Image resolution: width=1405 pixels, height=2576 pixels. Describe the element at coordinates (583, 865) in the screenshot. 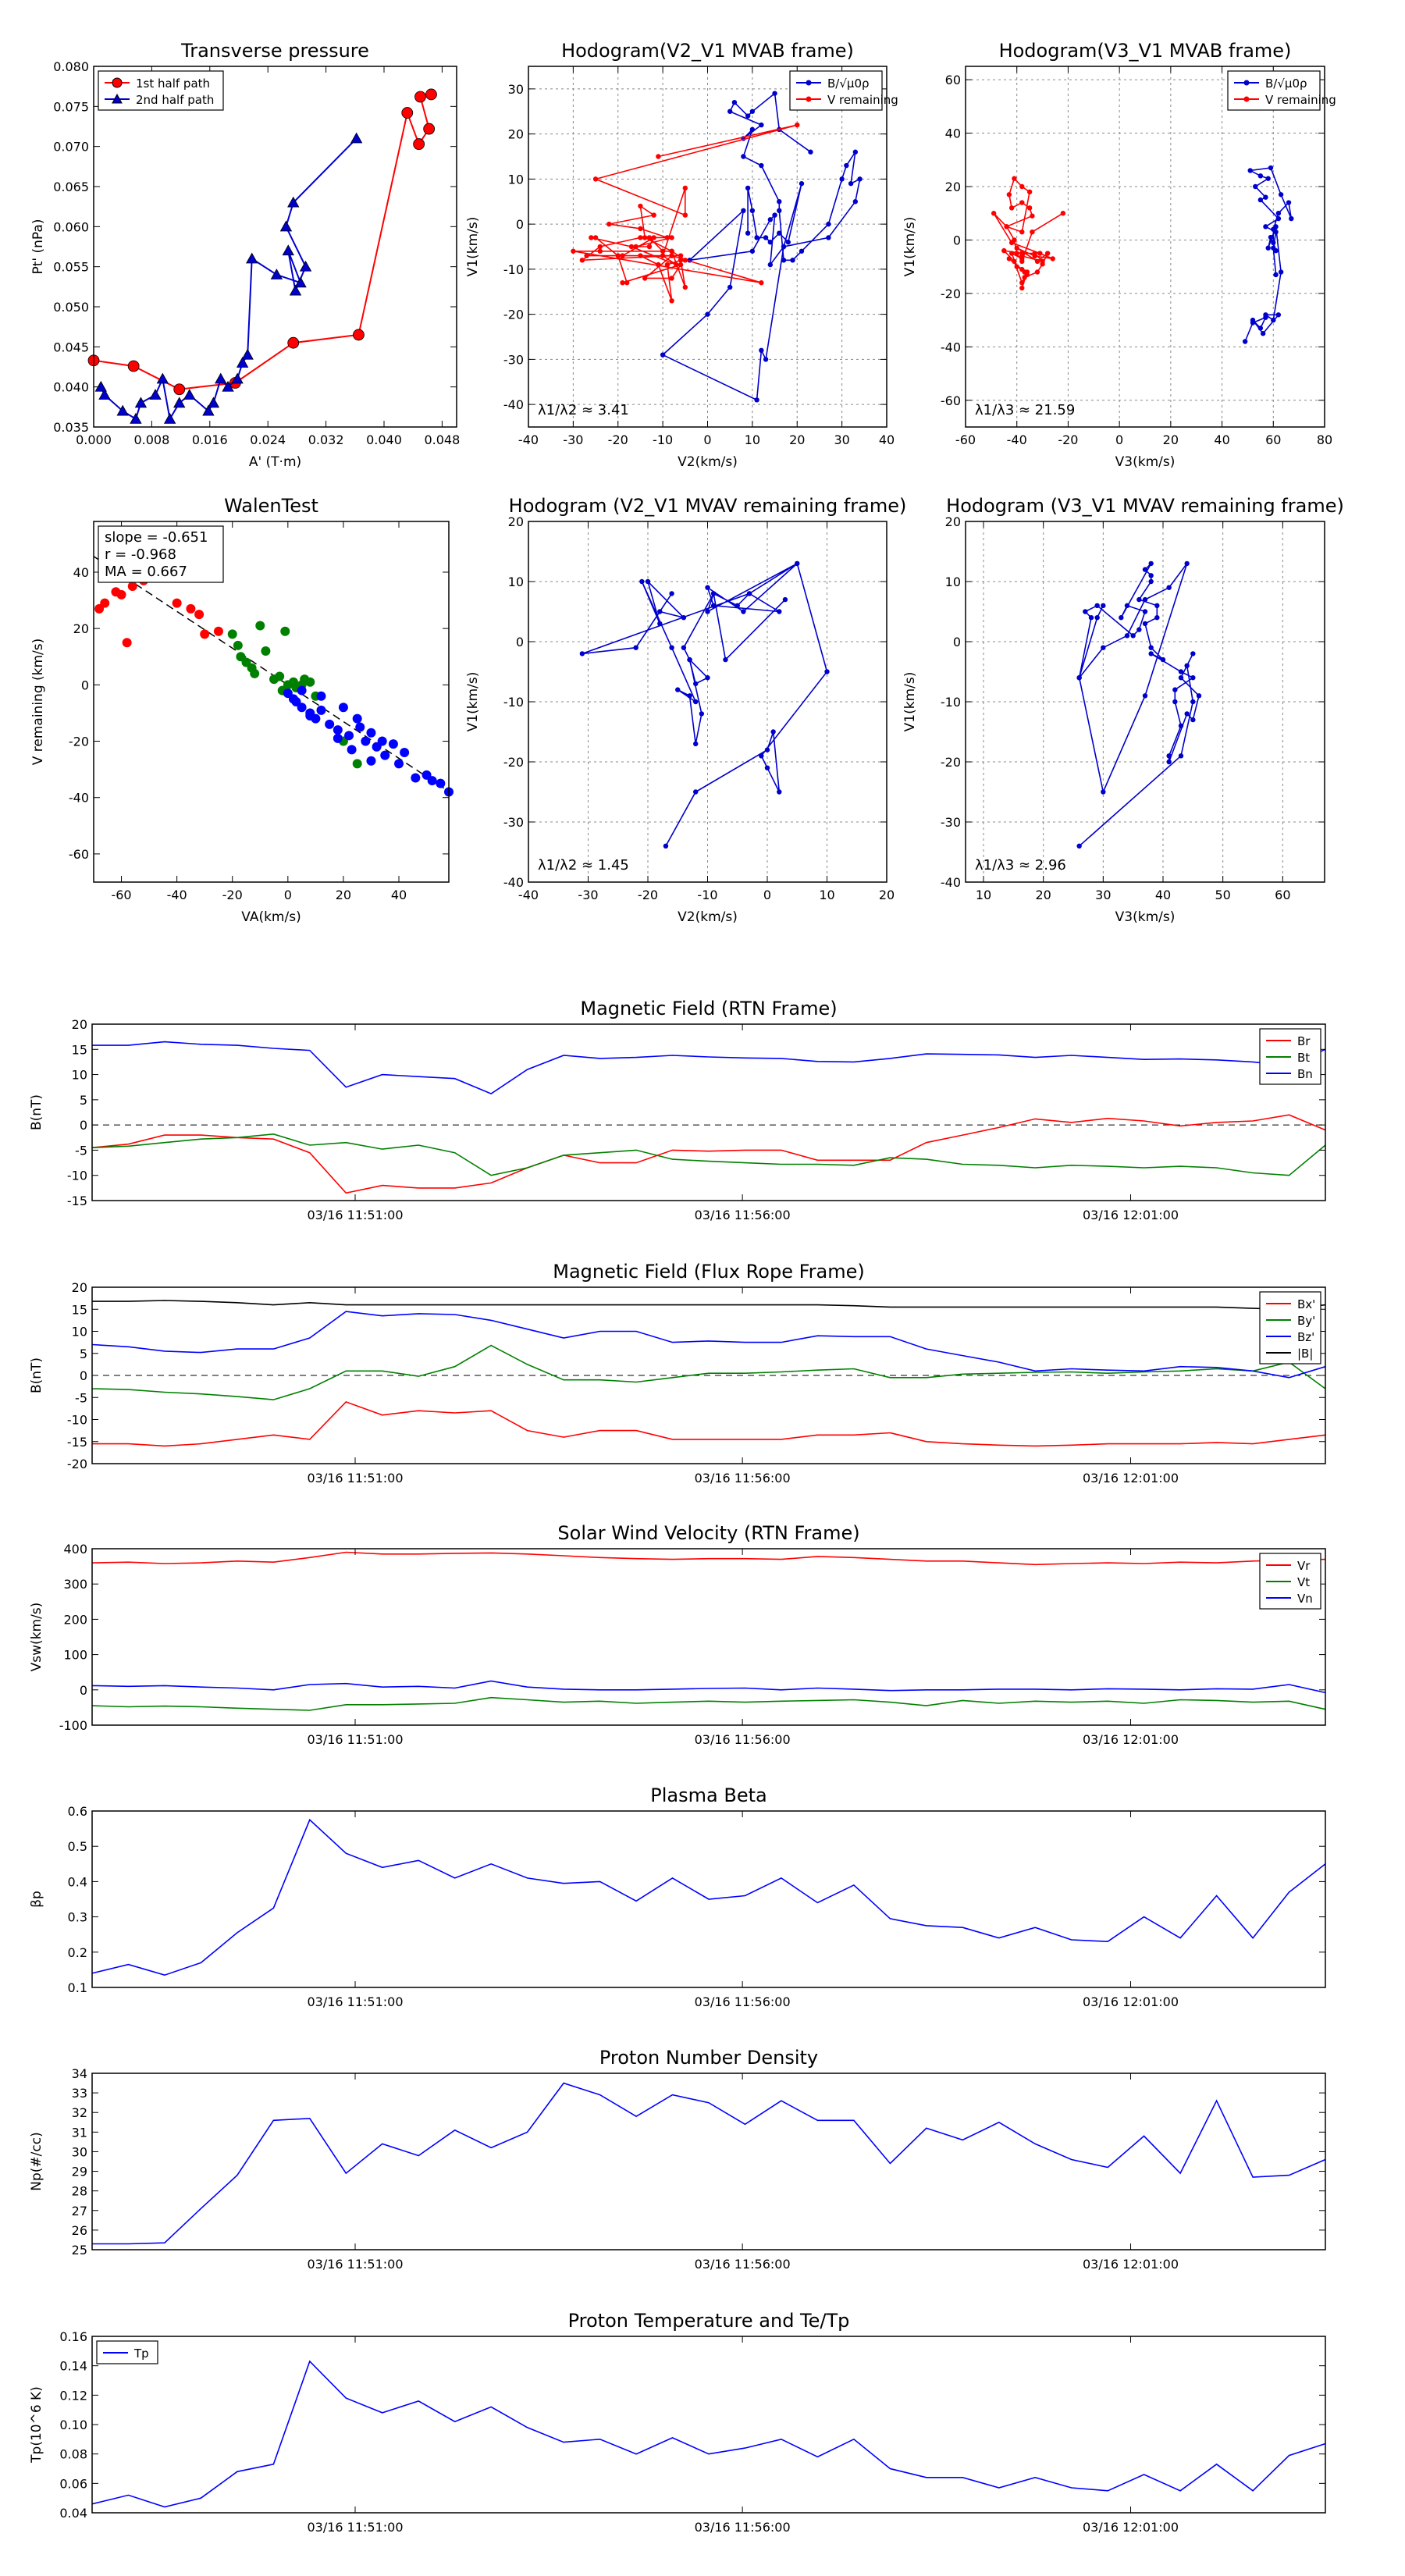

I see `ratio-annotation: λ1/λ2 ≈ 1.45` at that location.